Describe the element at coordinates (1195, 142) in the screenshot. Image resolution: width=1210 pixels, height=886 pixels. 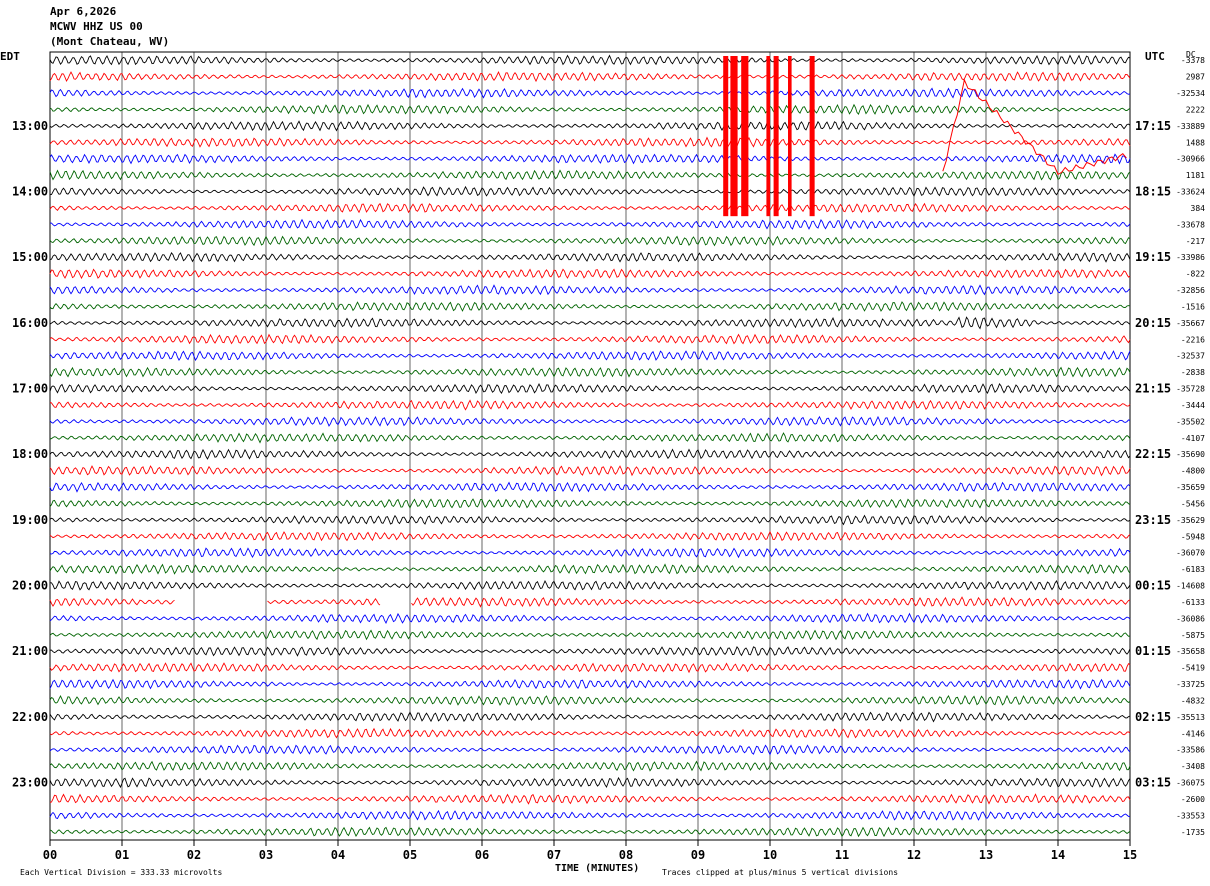
I see `dc-offset-label: 1488` at that location.